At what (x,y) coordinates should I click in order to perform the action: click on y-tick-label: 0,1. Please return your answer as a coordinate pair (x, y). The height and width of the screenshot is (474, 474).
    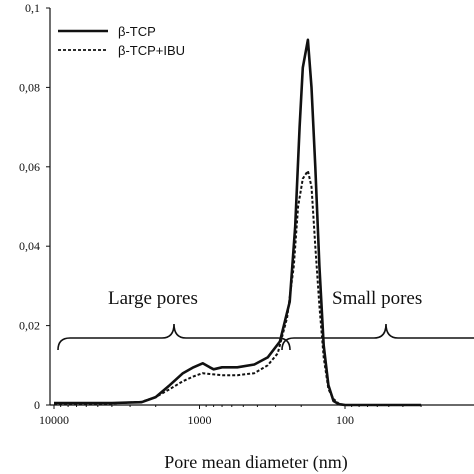
    Looking at the image, I should click on (32, 8).